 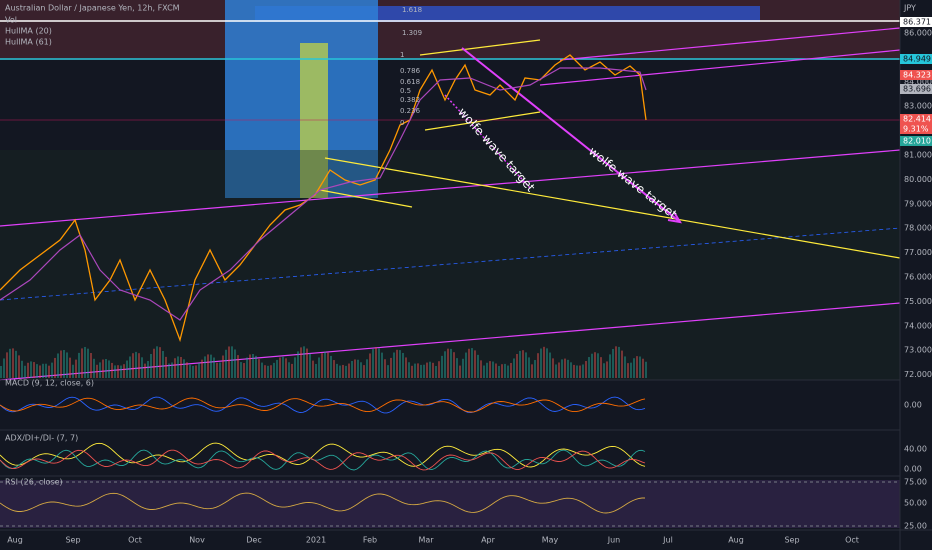 What do you see at coordinates (918, 155) in the screenshot?
I see `price-tick: 81.000` at bounding box center [918, 155].